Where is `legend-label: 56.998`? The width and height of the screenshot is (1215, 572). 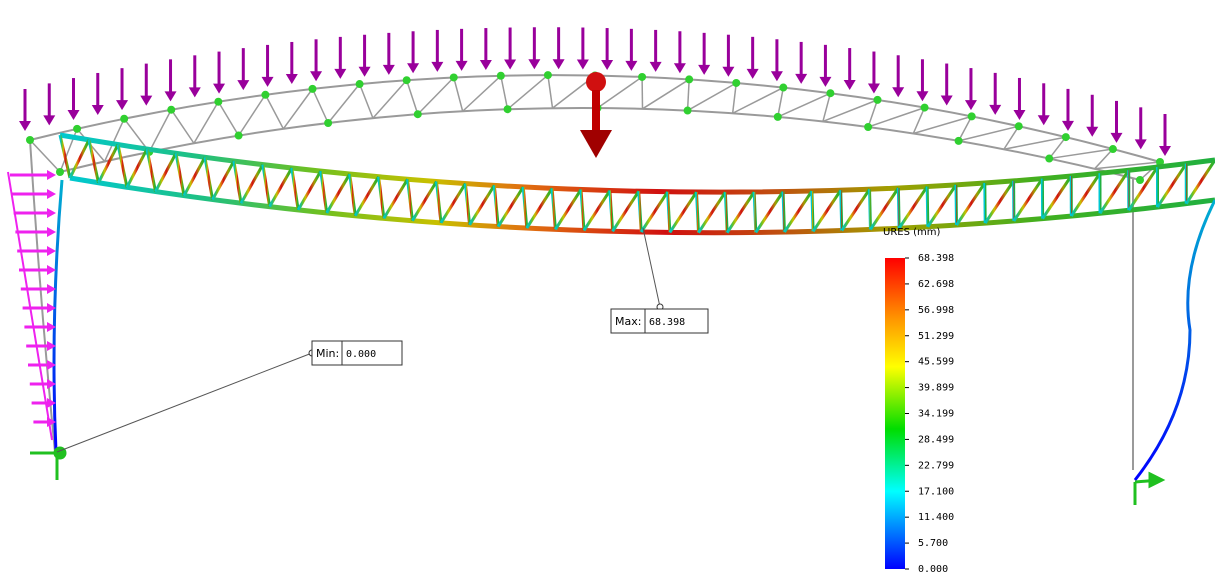 legend-label: 56.998 is located at coordinates (936, 310).